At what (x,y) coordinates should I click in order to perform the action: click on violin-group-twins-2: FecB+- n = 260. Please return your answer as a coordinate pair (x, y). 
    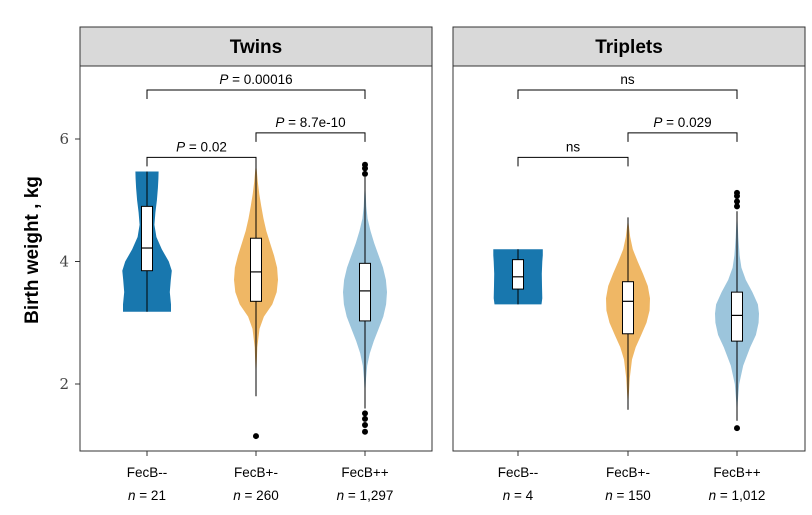
    Looking at the image, I should click on (256, 333).